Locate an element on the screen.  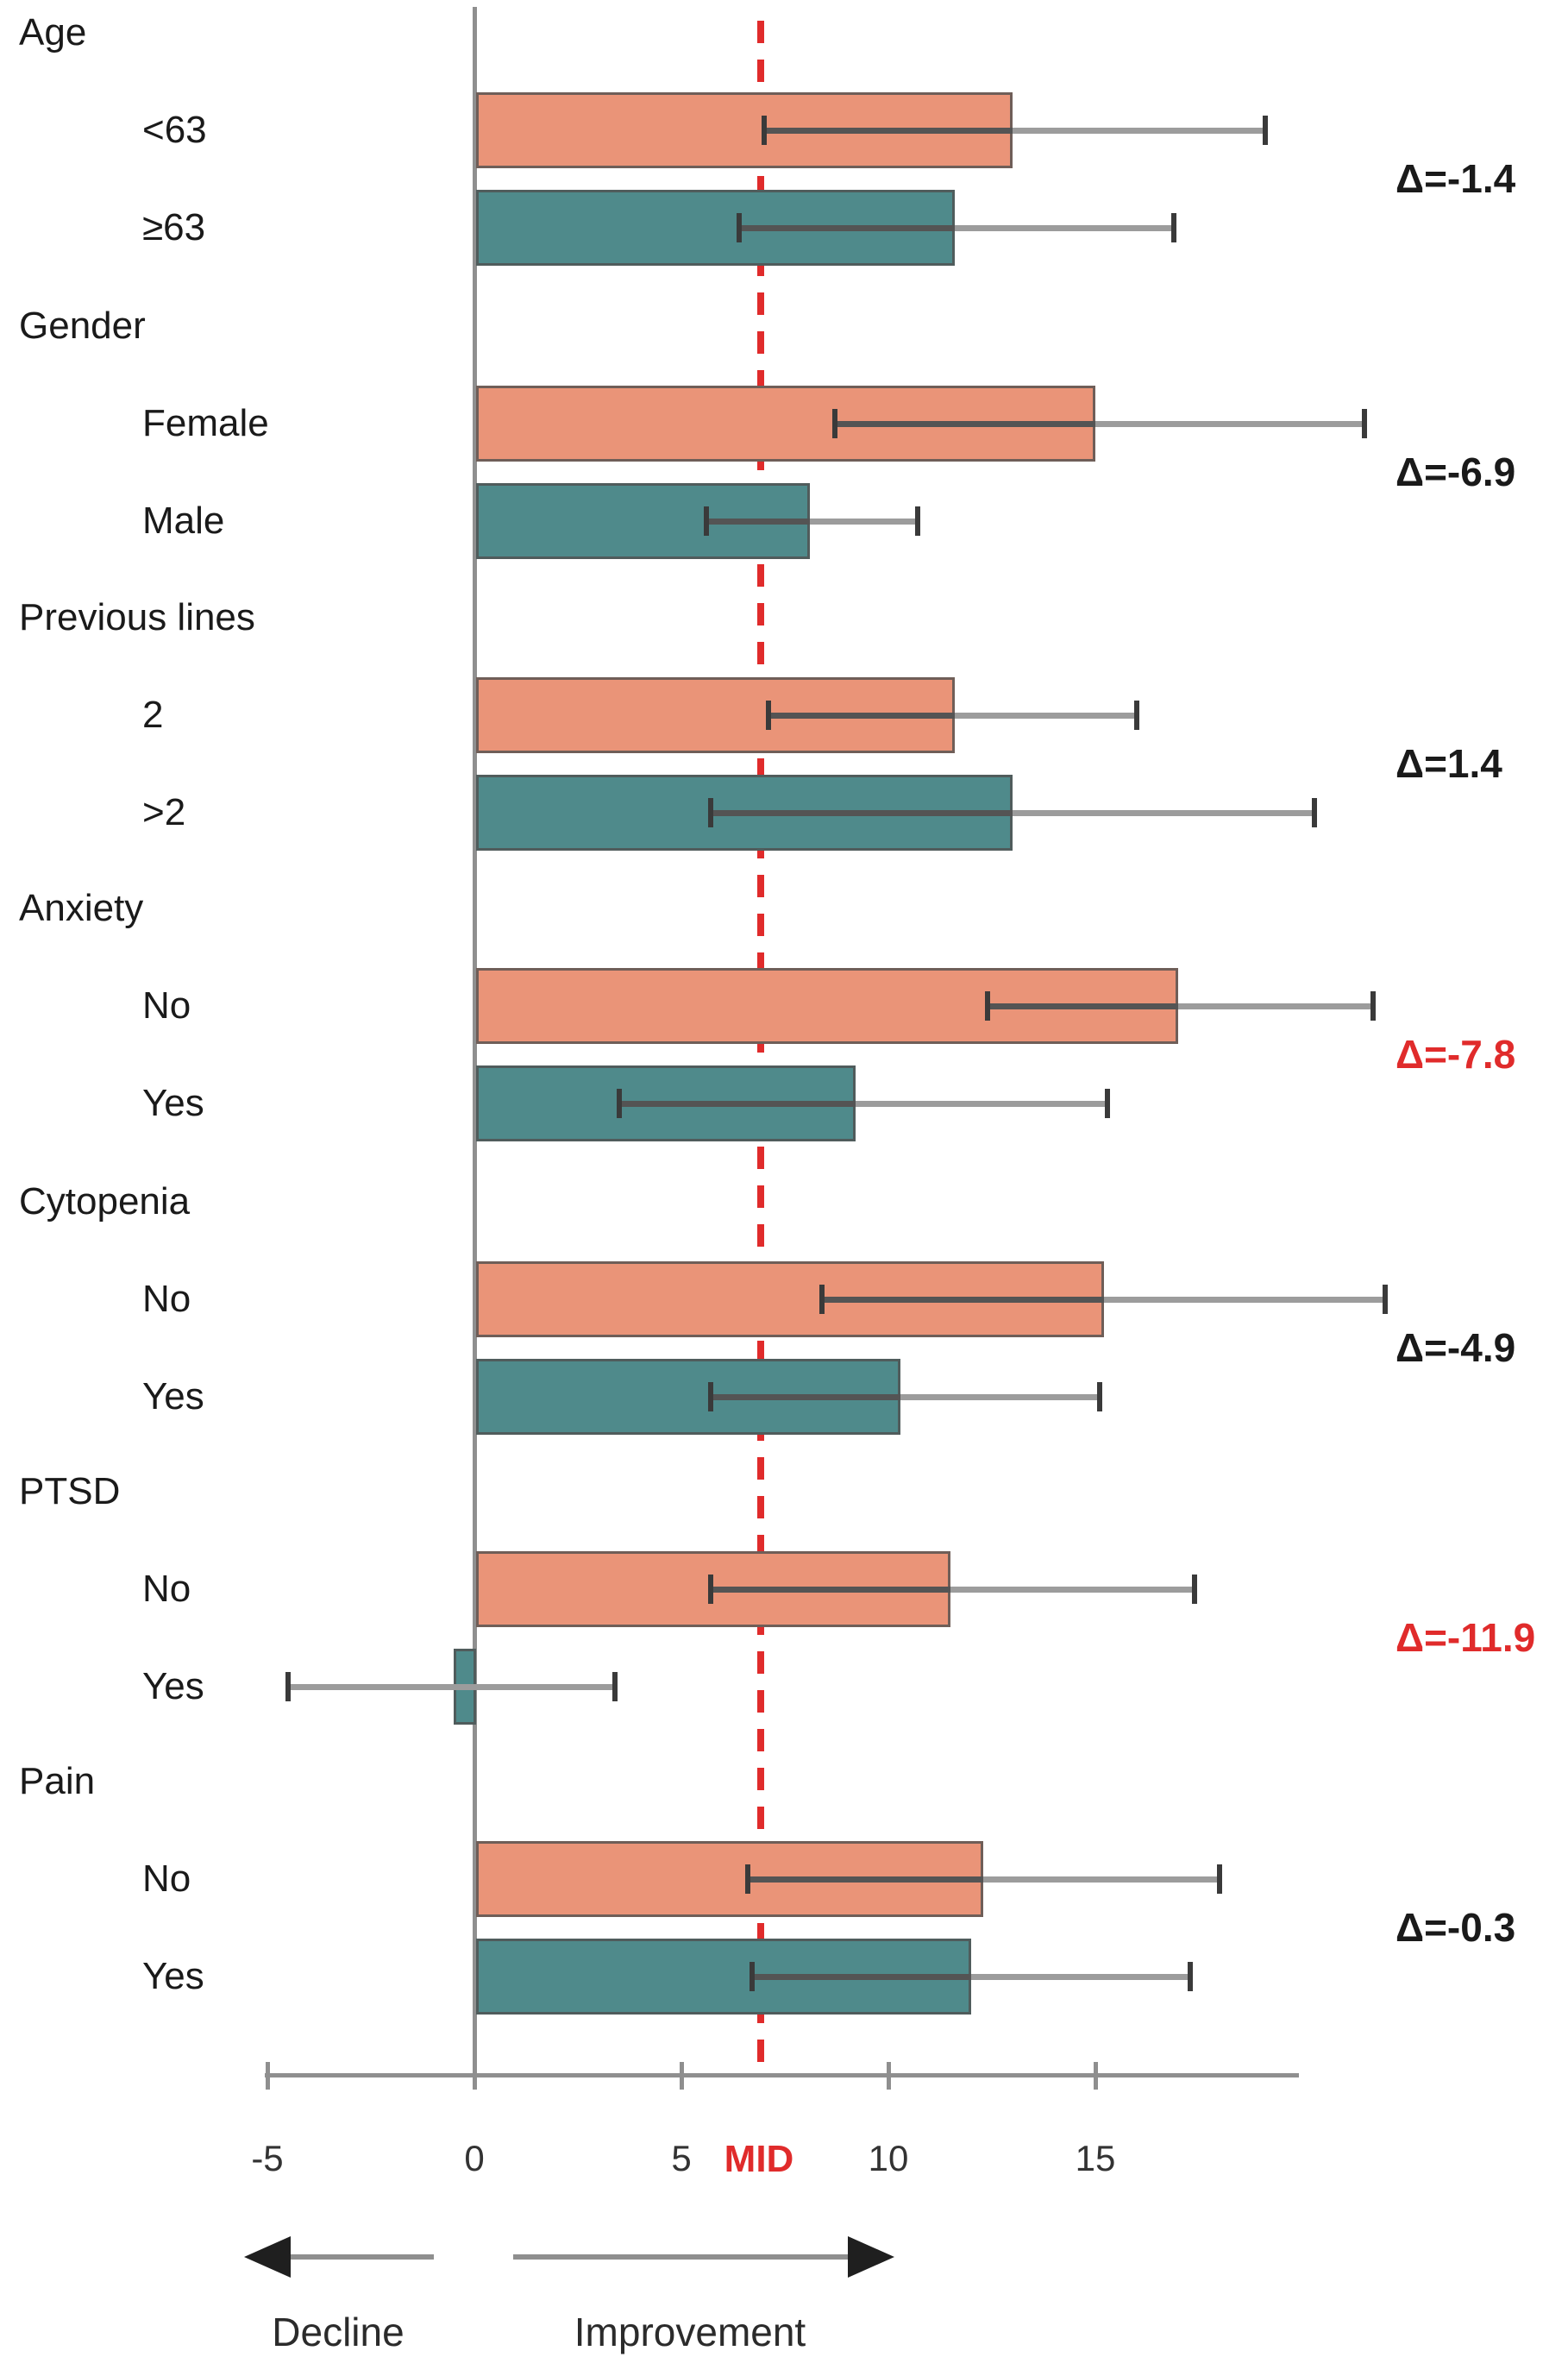
delta-value-label: Δ=-11.9 is located at coordinates (1466, 1638).